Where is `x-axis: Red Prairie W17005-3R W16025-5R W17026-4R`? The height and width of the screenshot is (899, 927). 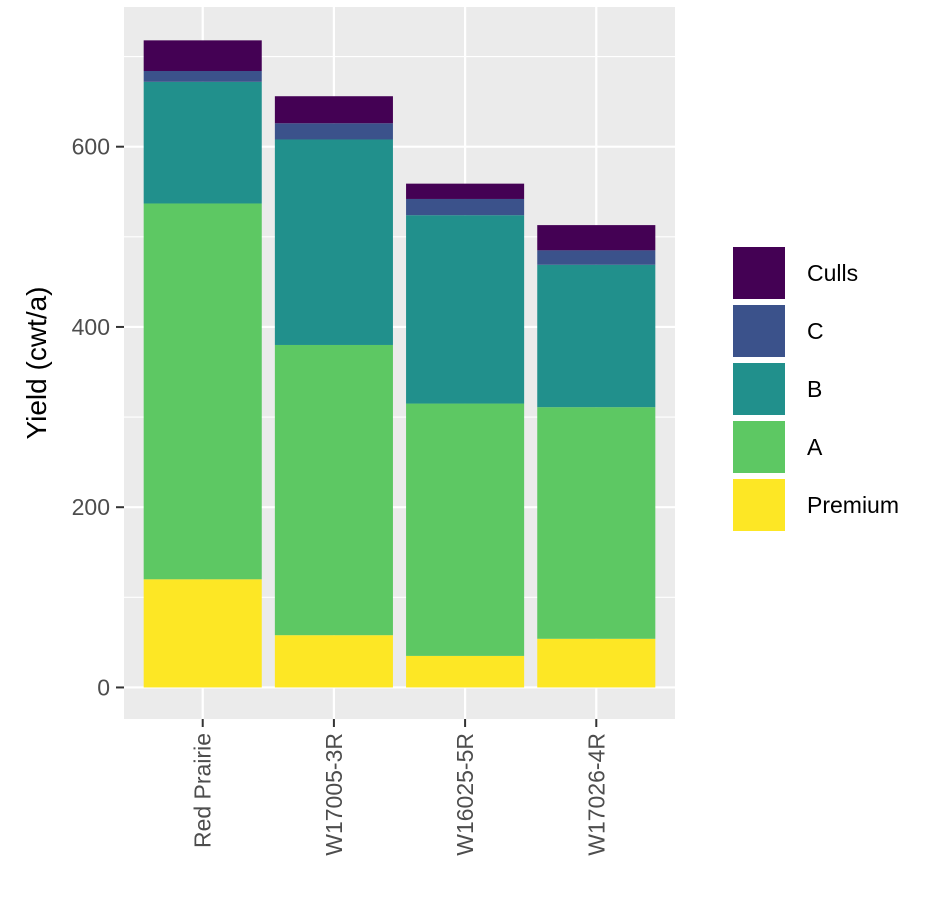
x-axis: Red Prairie W17005-3R W16025-5R W17026-4R is located at coordinates (399, 787).